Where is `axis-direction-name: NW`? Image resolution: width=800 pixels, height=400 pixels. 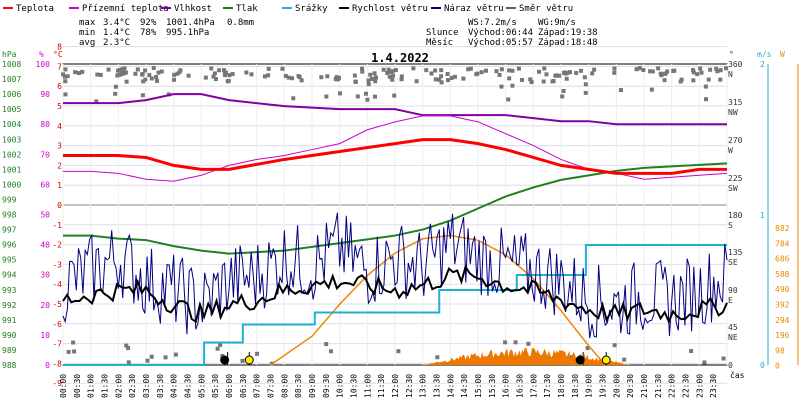 axis-direction-name: NW is located at coordinates (733, 112).